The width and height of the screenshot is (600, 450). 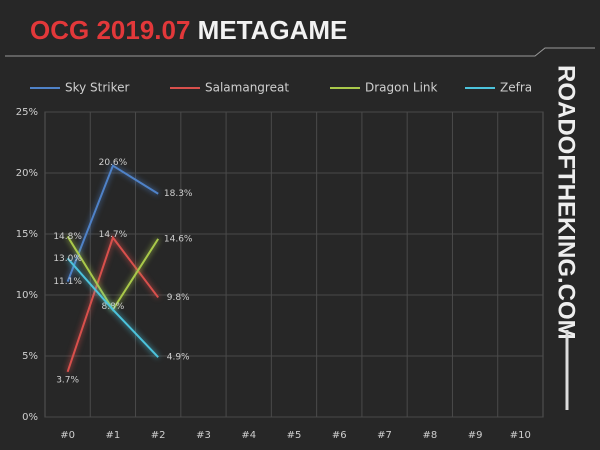 What do you see at coordinates (110, 30) in the screenshot?
I see `title-part: OCG 2019.07` at bounding box center [110, 30].